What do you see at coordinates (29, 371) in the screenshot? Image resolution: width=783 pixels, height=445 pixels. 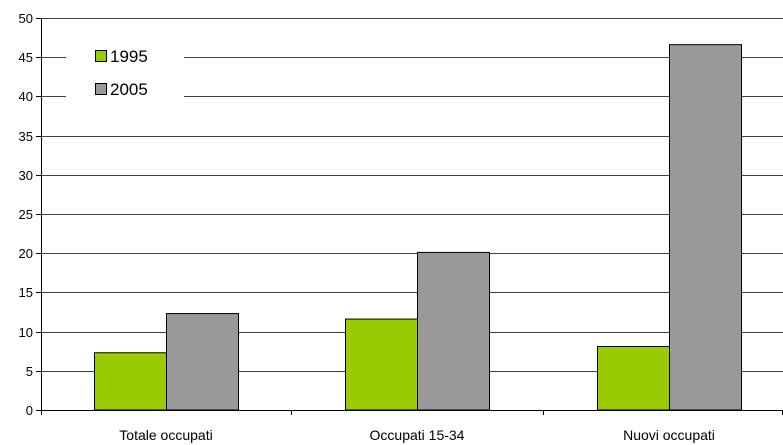 I see `y-tick-label: 5` at bounding box center [29, 371].